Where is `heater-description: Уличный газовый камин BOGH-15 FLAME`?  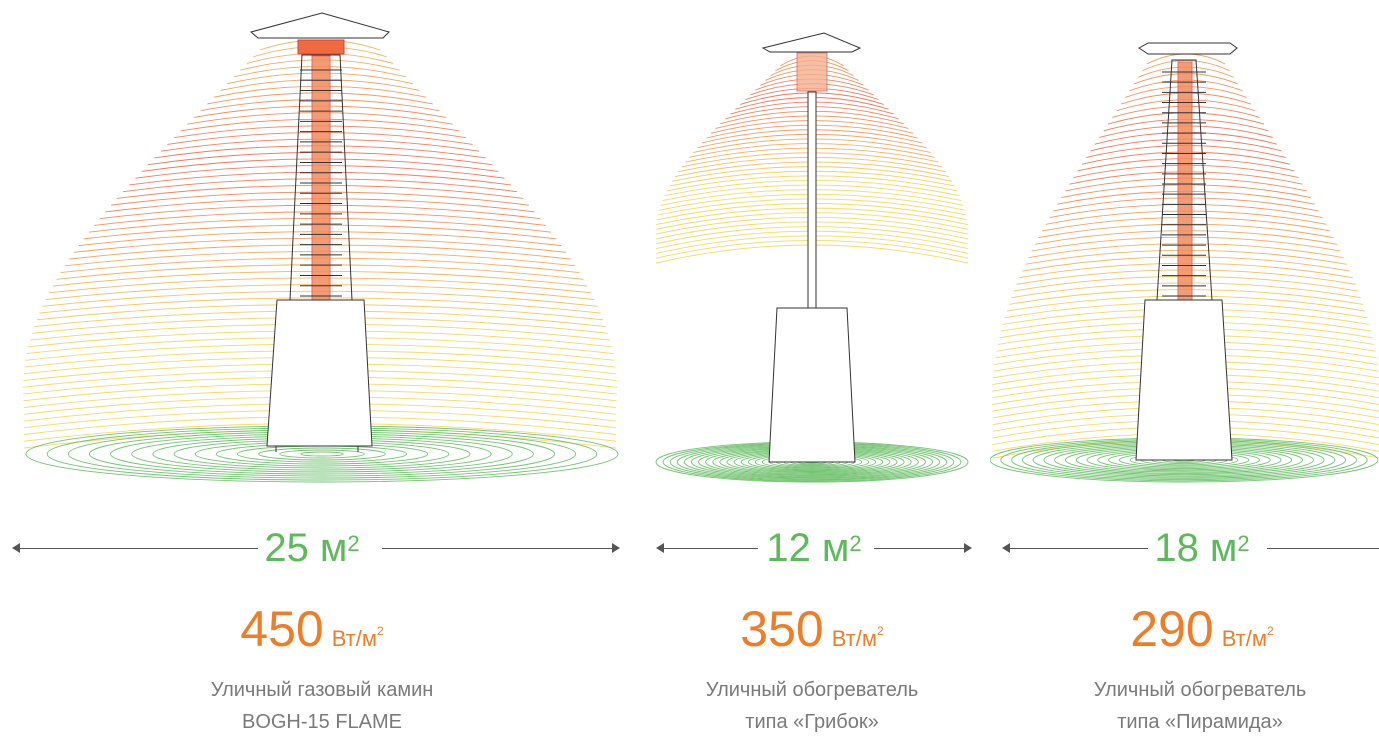 heater-description: Уличный газовый камин BOGH-15 FLAME is located at coordinates (322, 706).